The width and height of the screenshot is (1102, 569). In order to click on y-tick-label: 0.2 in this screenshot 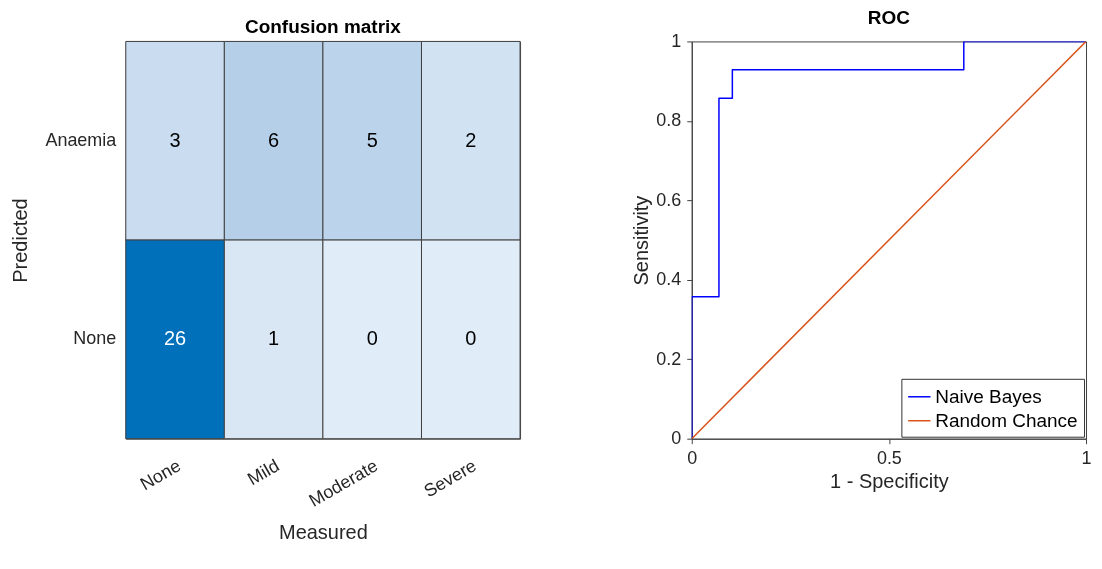, I will do `click(669, 358)`.